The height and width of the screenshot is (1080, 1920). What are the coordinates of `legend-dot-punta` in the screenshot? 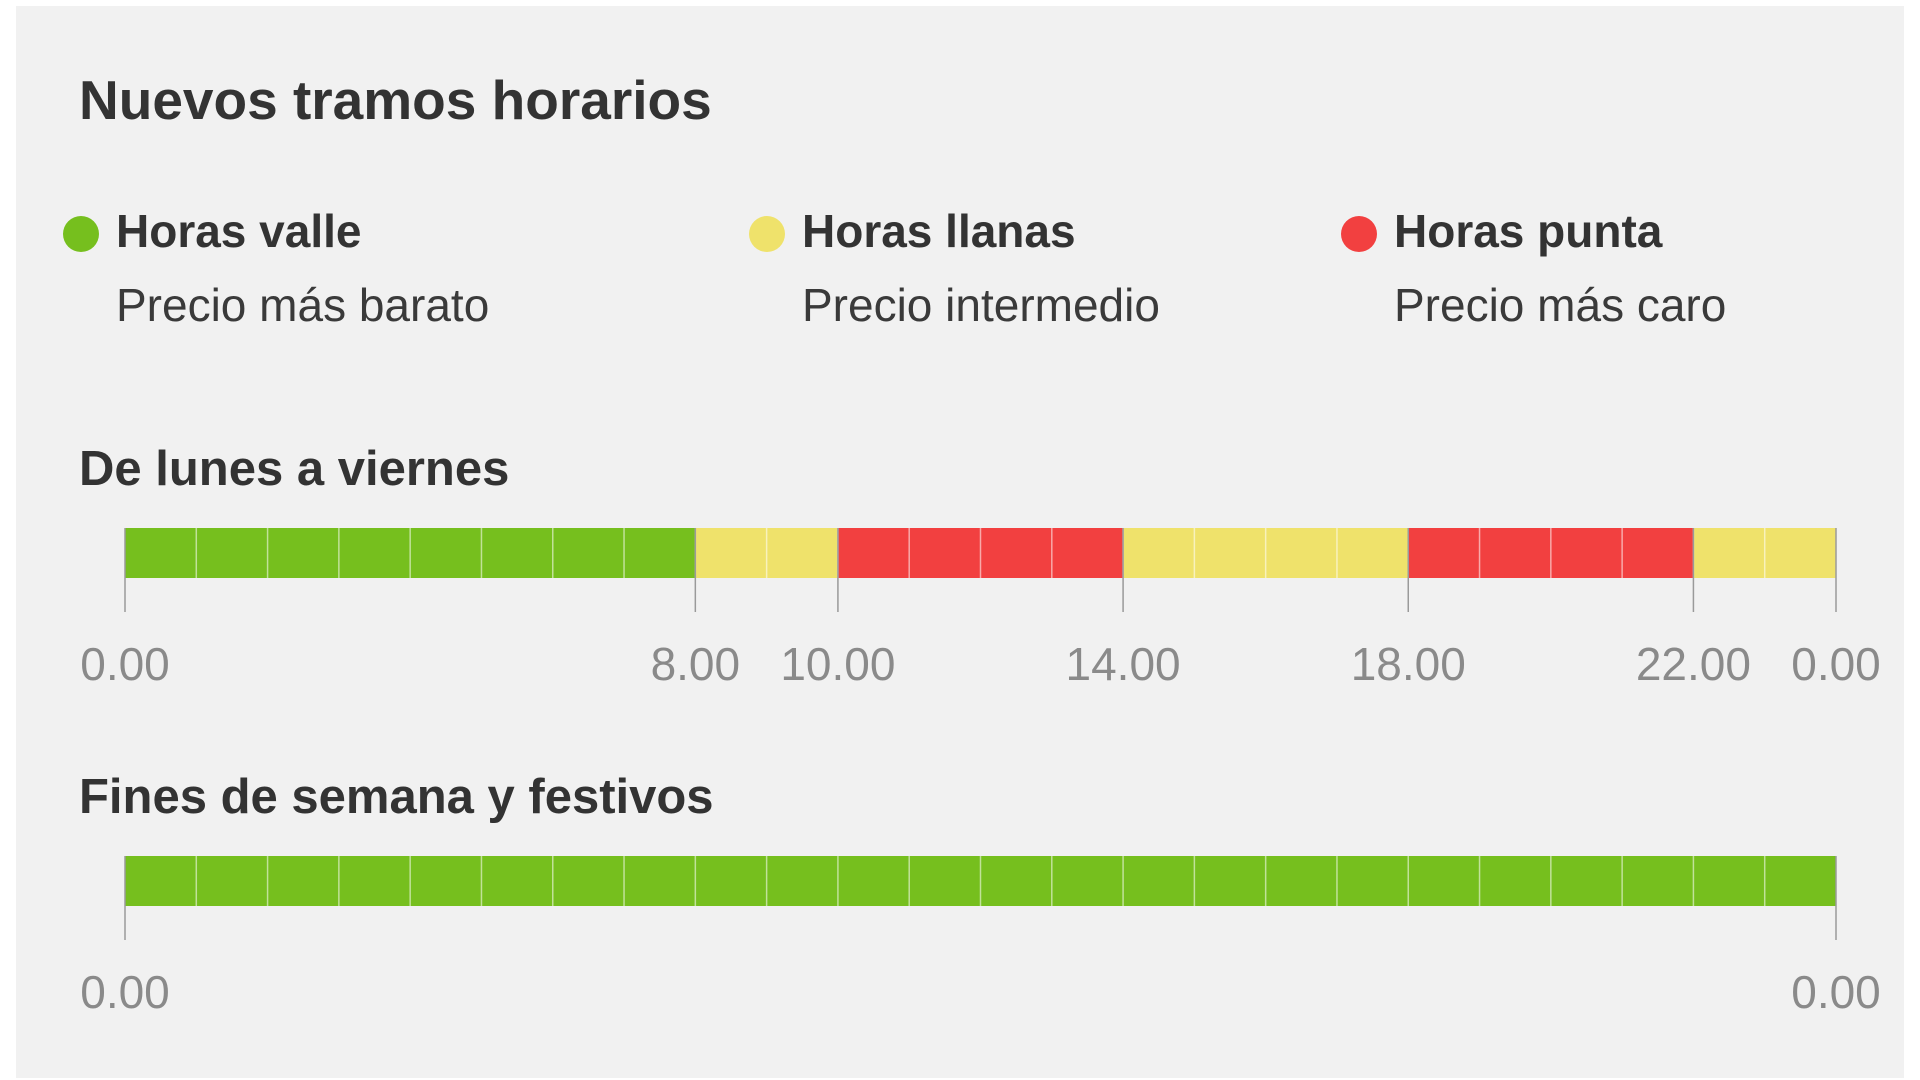 It's located at (1359, 234).